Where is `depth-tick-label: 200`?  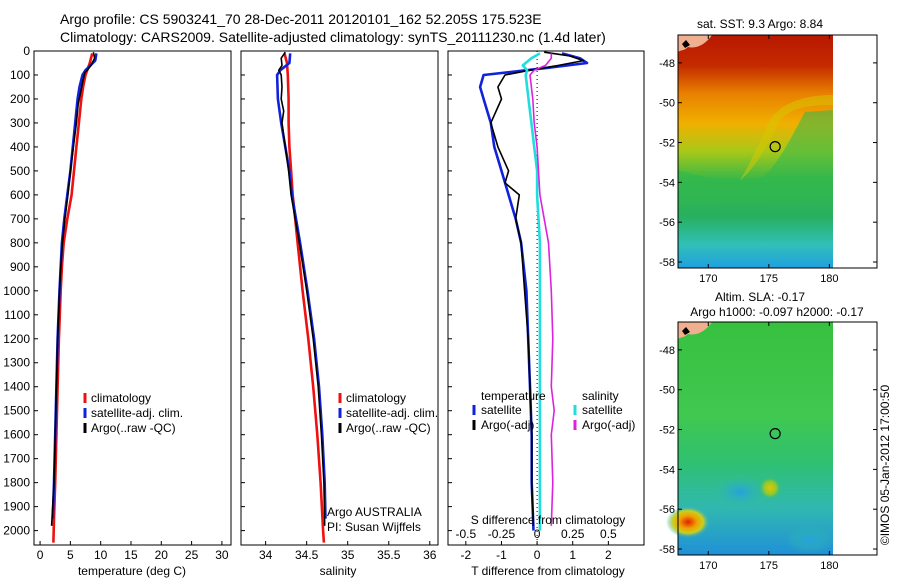
depth-tick-label: 200 is located at coordinates (20, 99).